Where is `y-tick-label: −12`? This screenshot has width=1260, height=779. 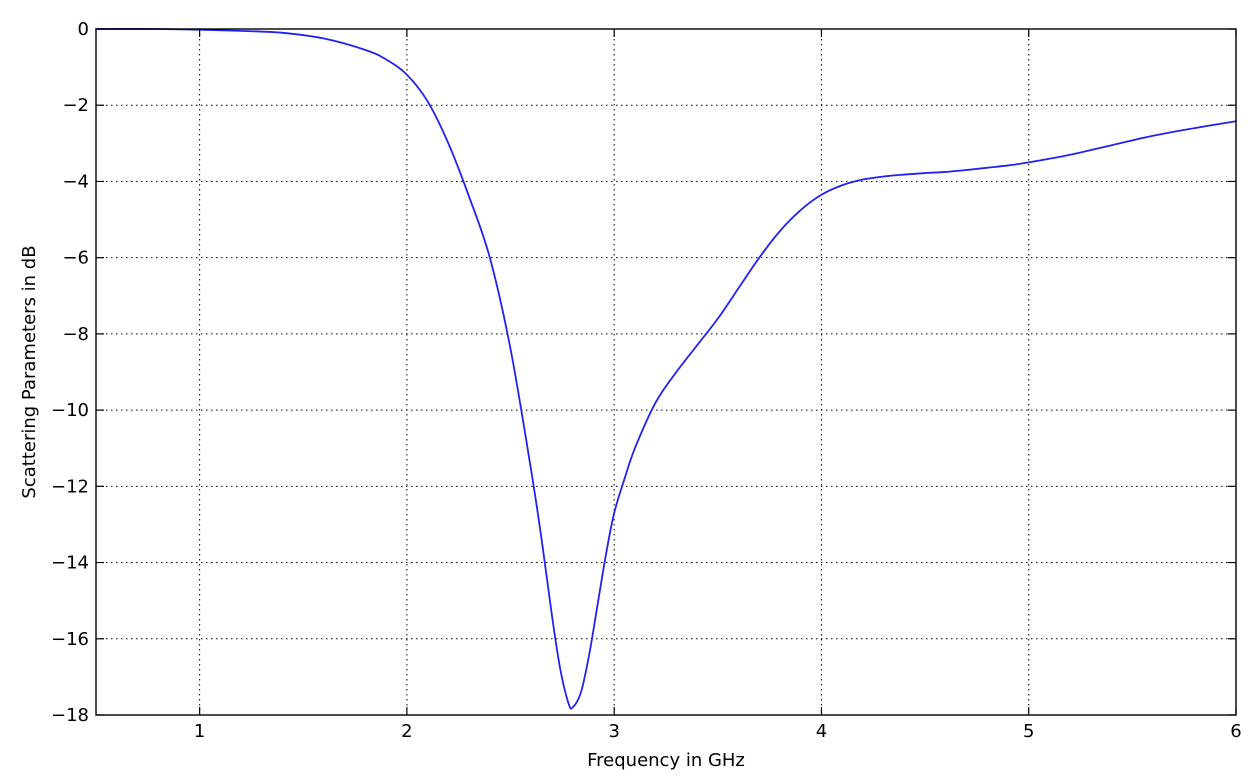
y-tick-label: −12 is located at coordinates (70, 486).